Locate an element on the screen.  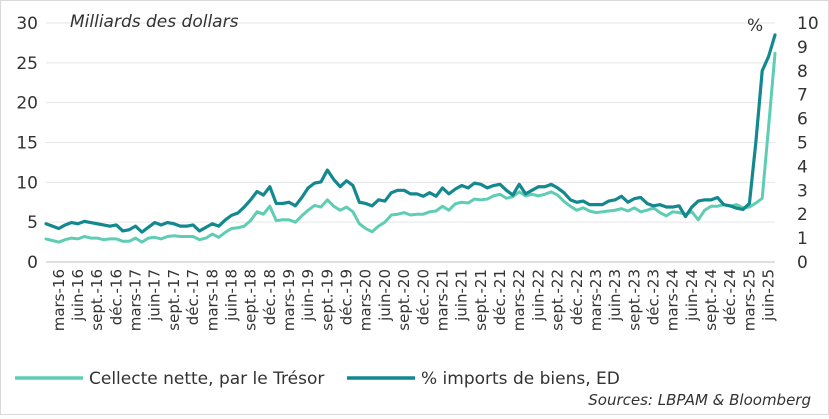
right-tick-label: 6 is located at coordinates (802, 120).